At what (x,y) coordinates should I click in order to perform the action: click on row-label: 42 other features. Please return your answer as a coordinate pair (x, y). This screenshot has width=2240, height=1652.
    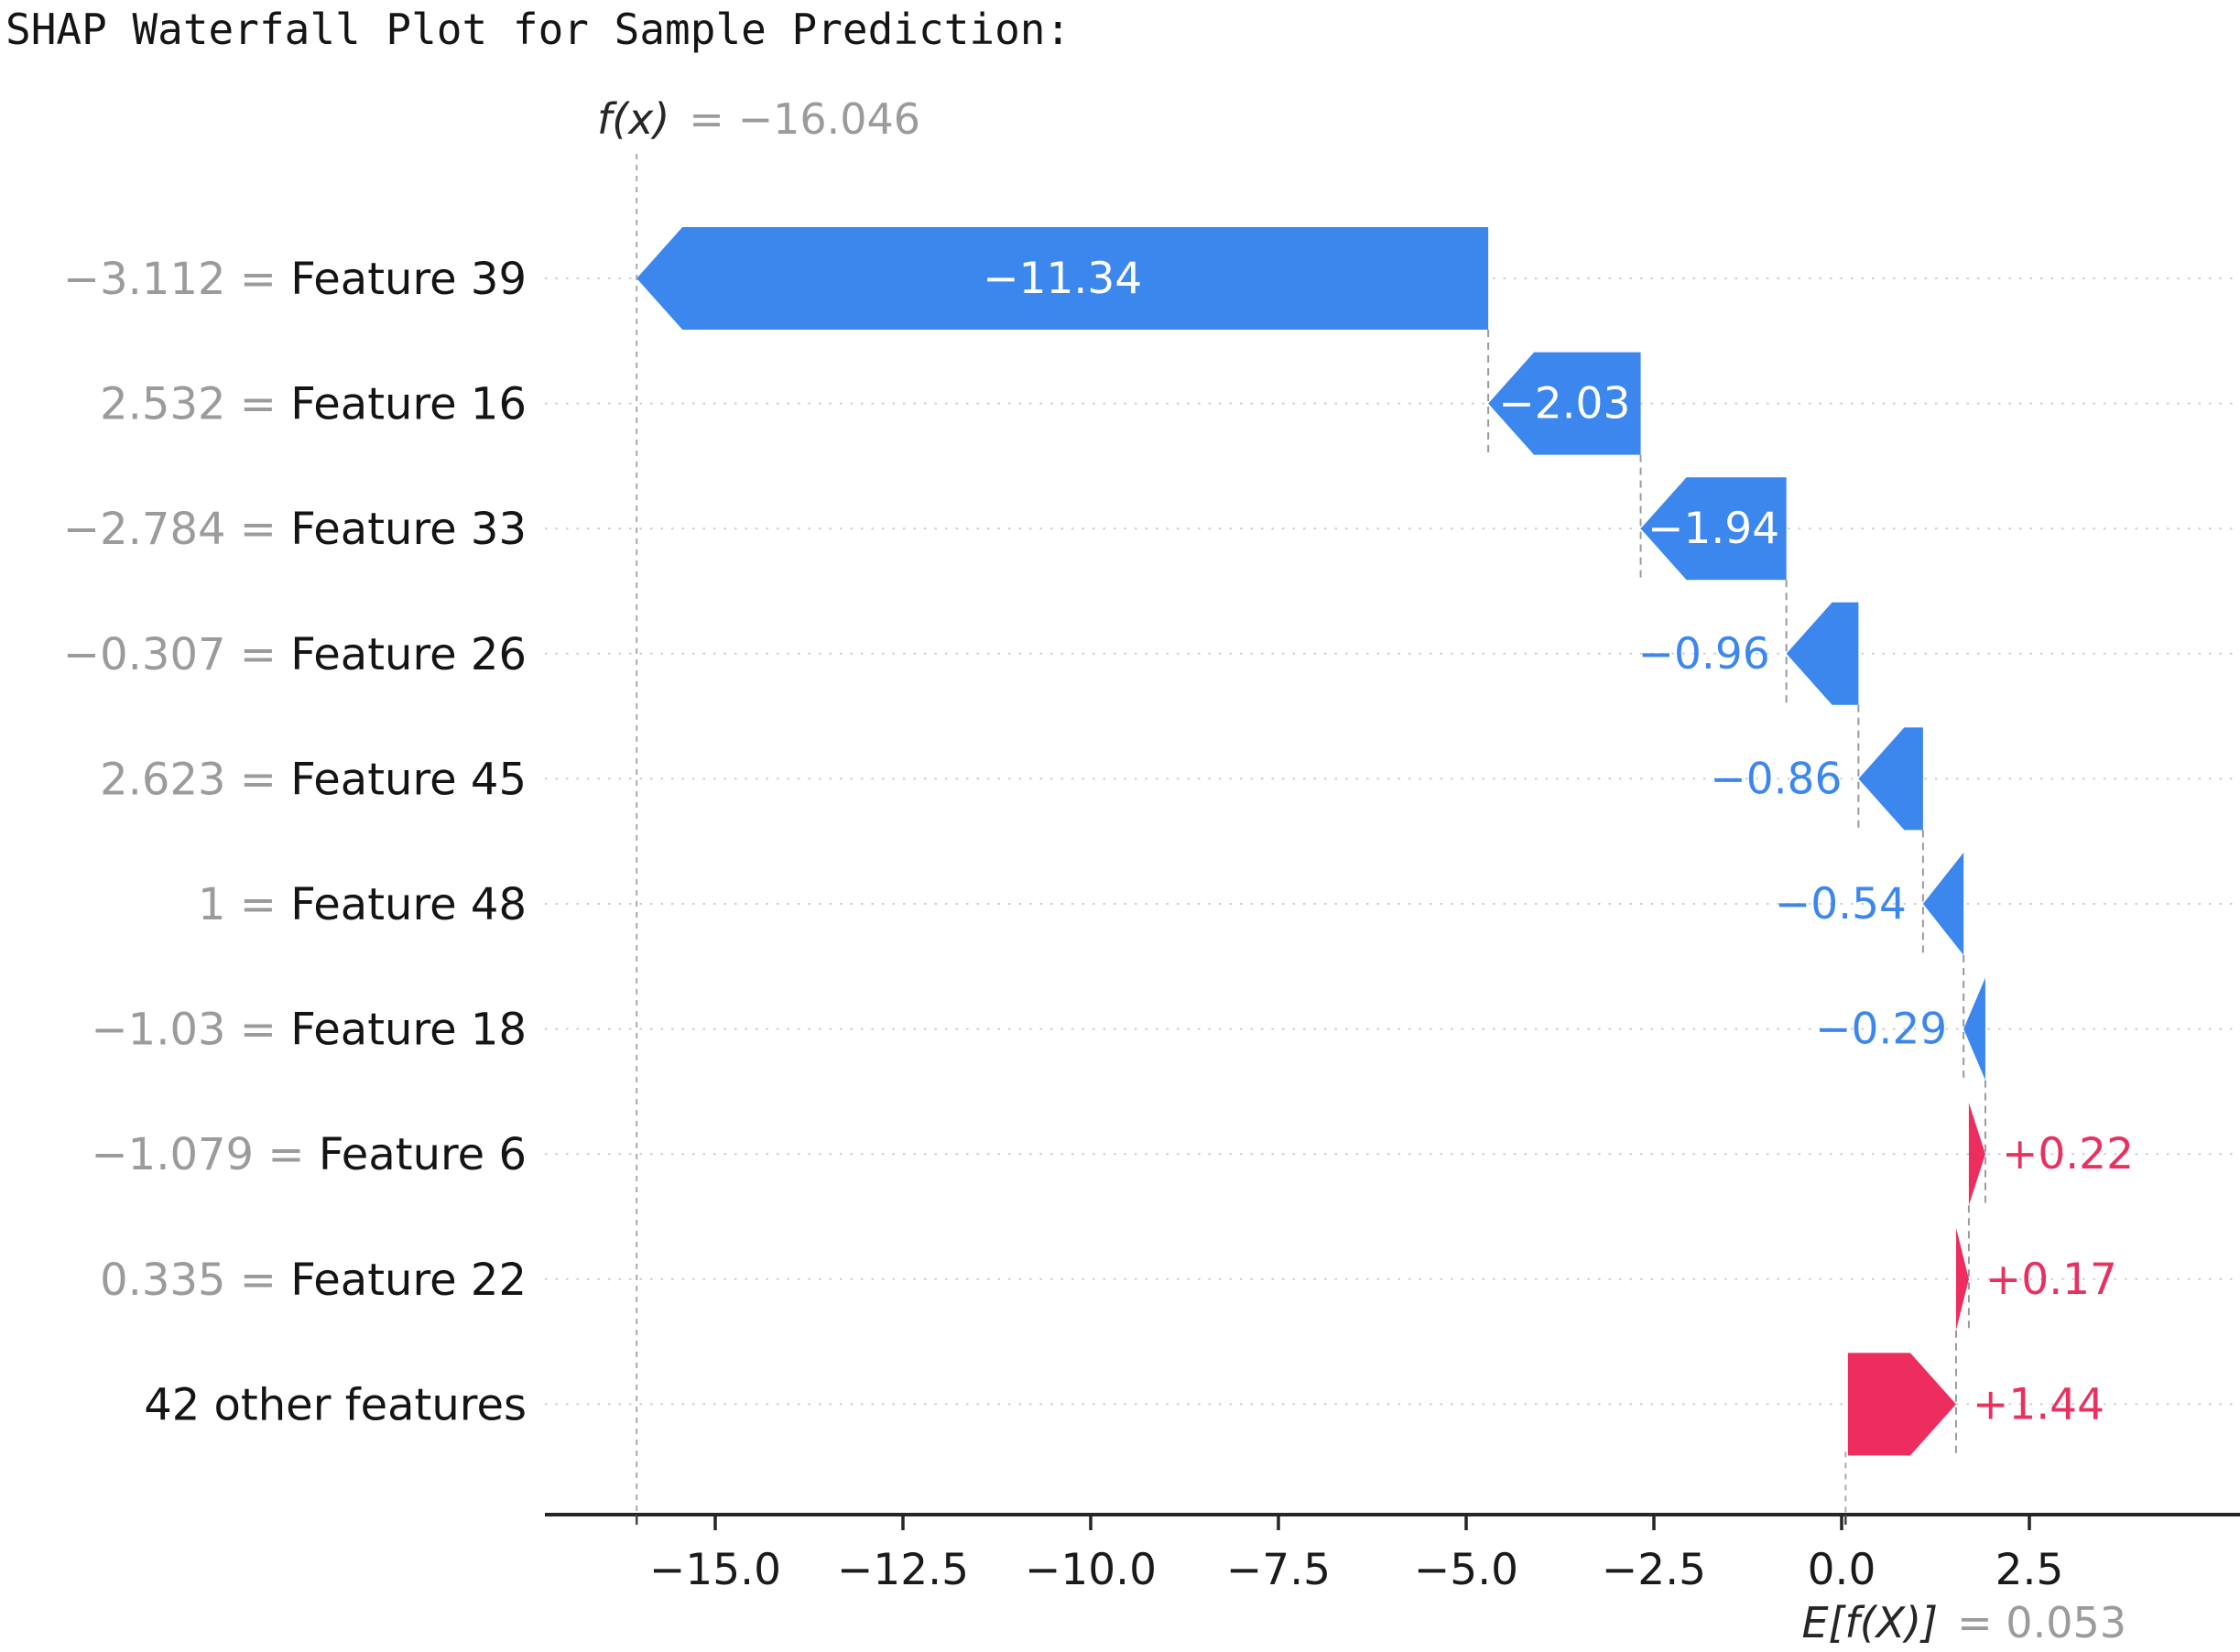
    Looking at the image, I should click on (335, 1404).